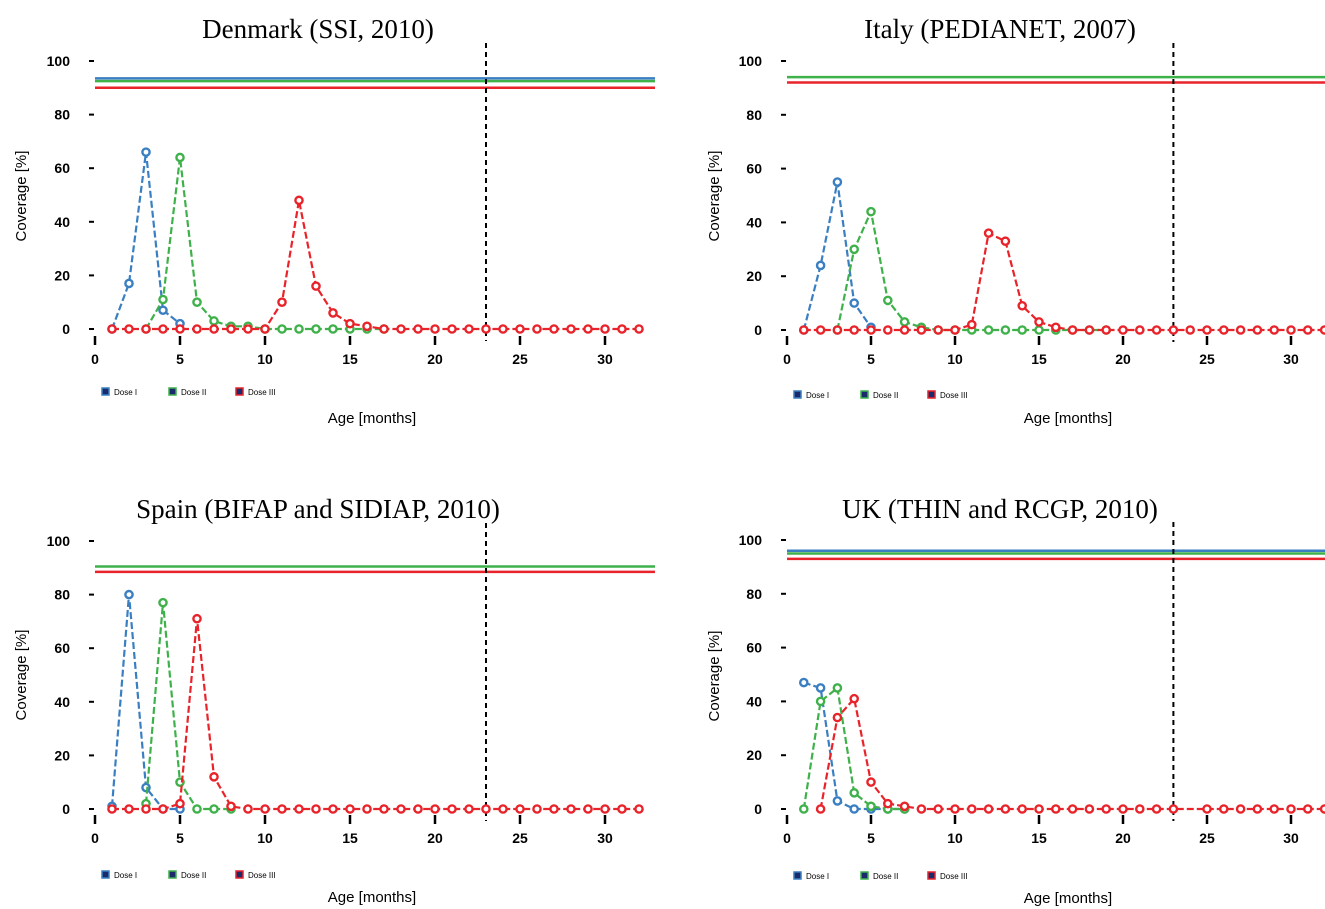  Describe the element at coordinates (1207, 359) in the screenshot. I see `x-tick-label: 25` at that location.